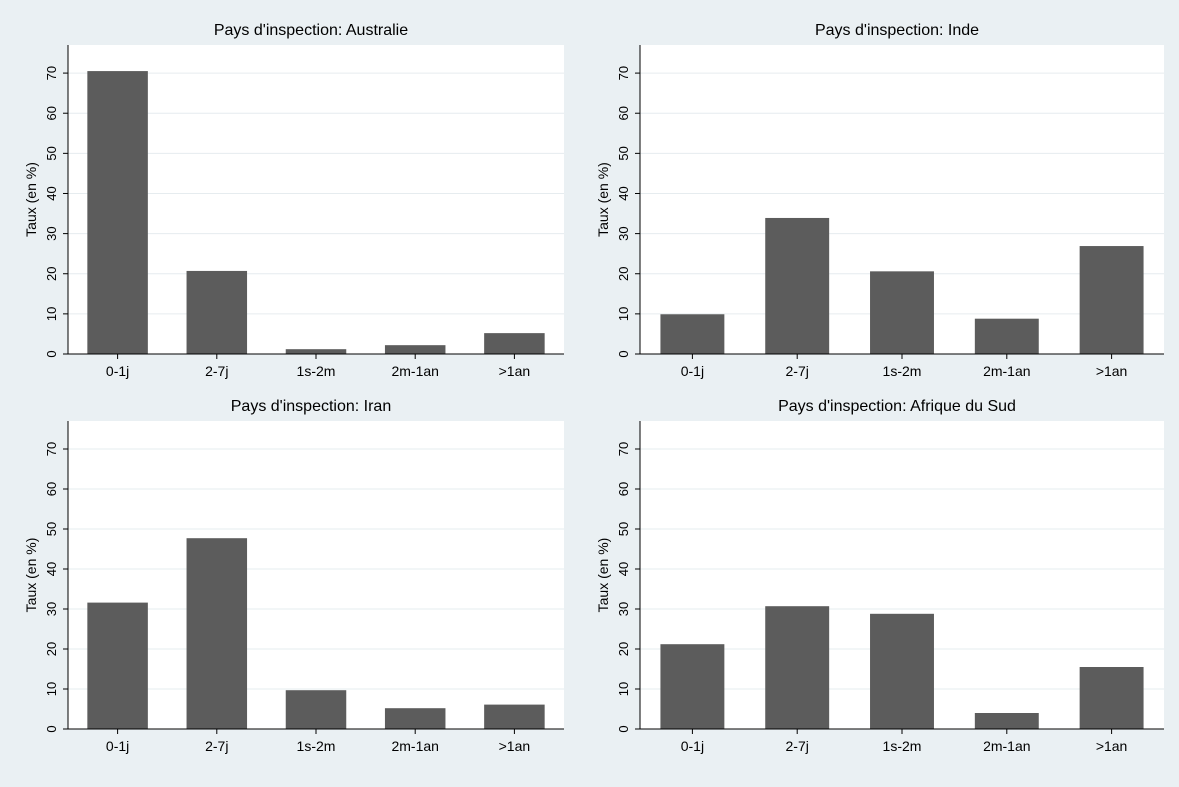 Image resolution: width=1179 pixels, height=787 pixels. What do you see at coordinates (311, 30) in the screenshot?
I see `chart-title: Pays d'inspection: Australie` at bounding box center [311, 30].